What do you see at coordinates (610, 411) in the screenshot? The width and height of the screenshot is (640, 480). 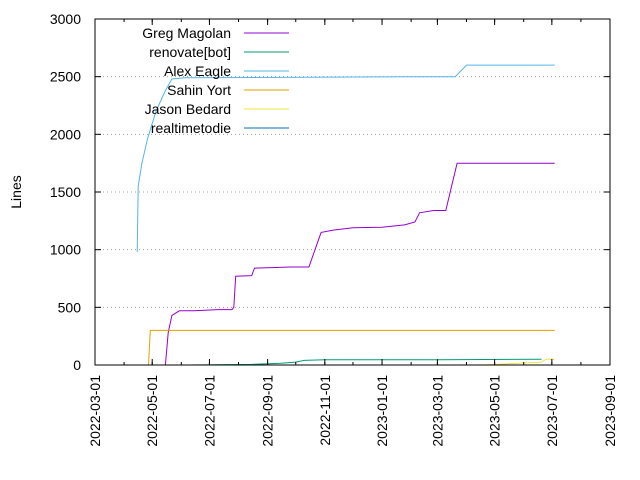 I see `x-tick-label: 2023-09-01` at bounding box center [610, 411].